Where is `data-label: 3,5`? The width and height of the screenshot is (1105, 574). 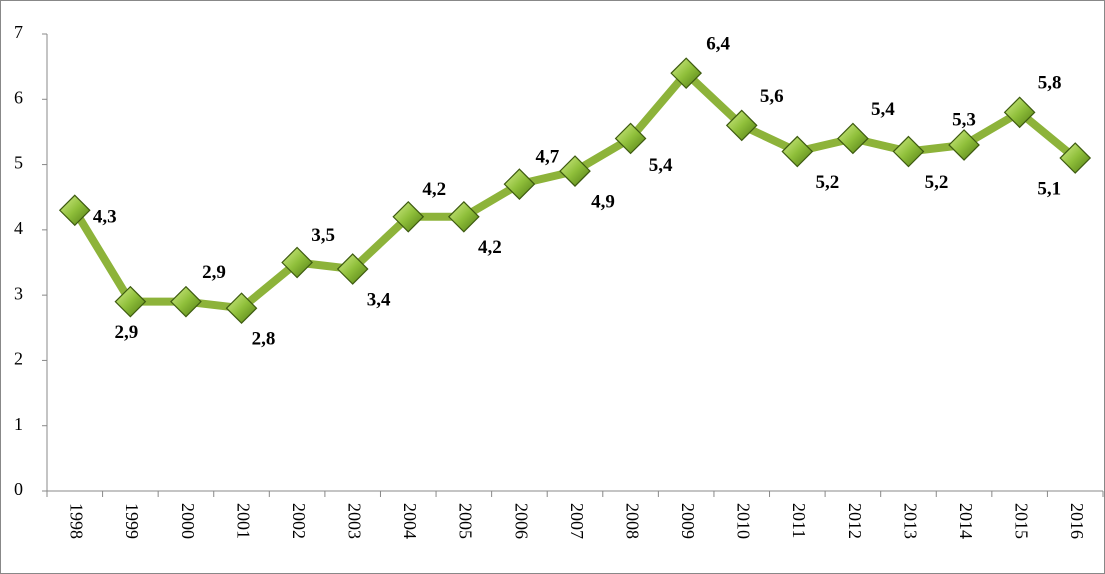 data-label: 3,5 is located at coordinates (323, 235).